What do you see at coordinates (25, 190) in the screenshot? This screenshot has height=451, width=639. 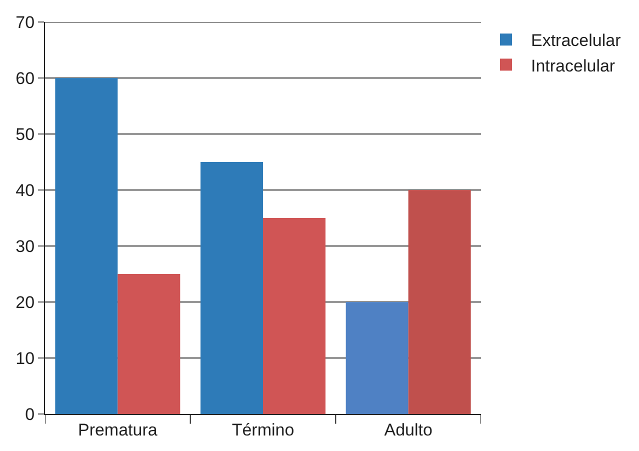 I see `y-tick-label: 40` at bounding box center [25, 190].